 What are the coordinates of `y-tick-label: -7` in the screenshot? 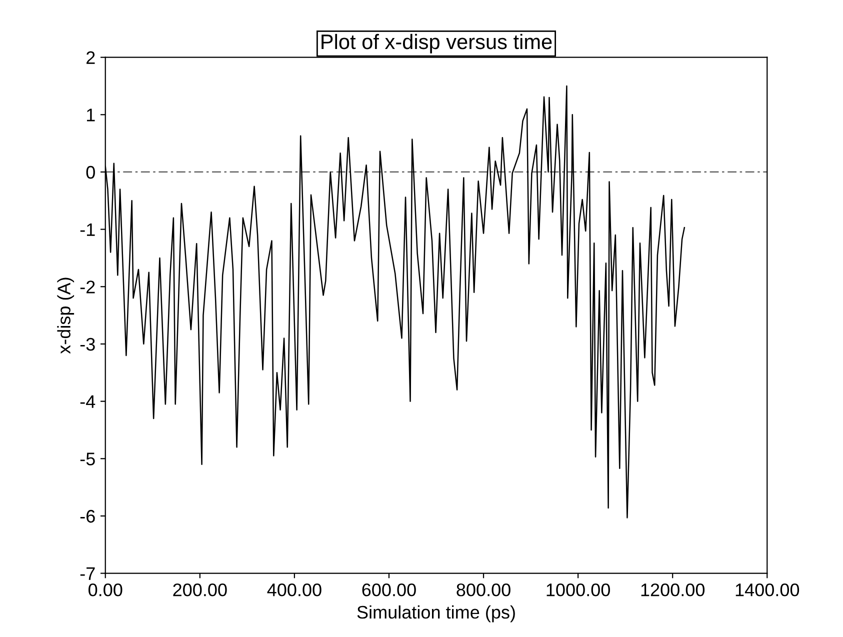 It's located at (87, 573).